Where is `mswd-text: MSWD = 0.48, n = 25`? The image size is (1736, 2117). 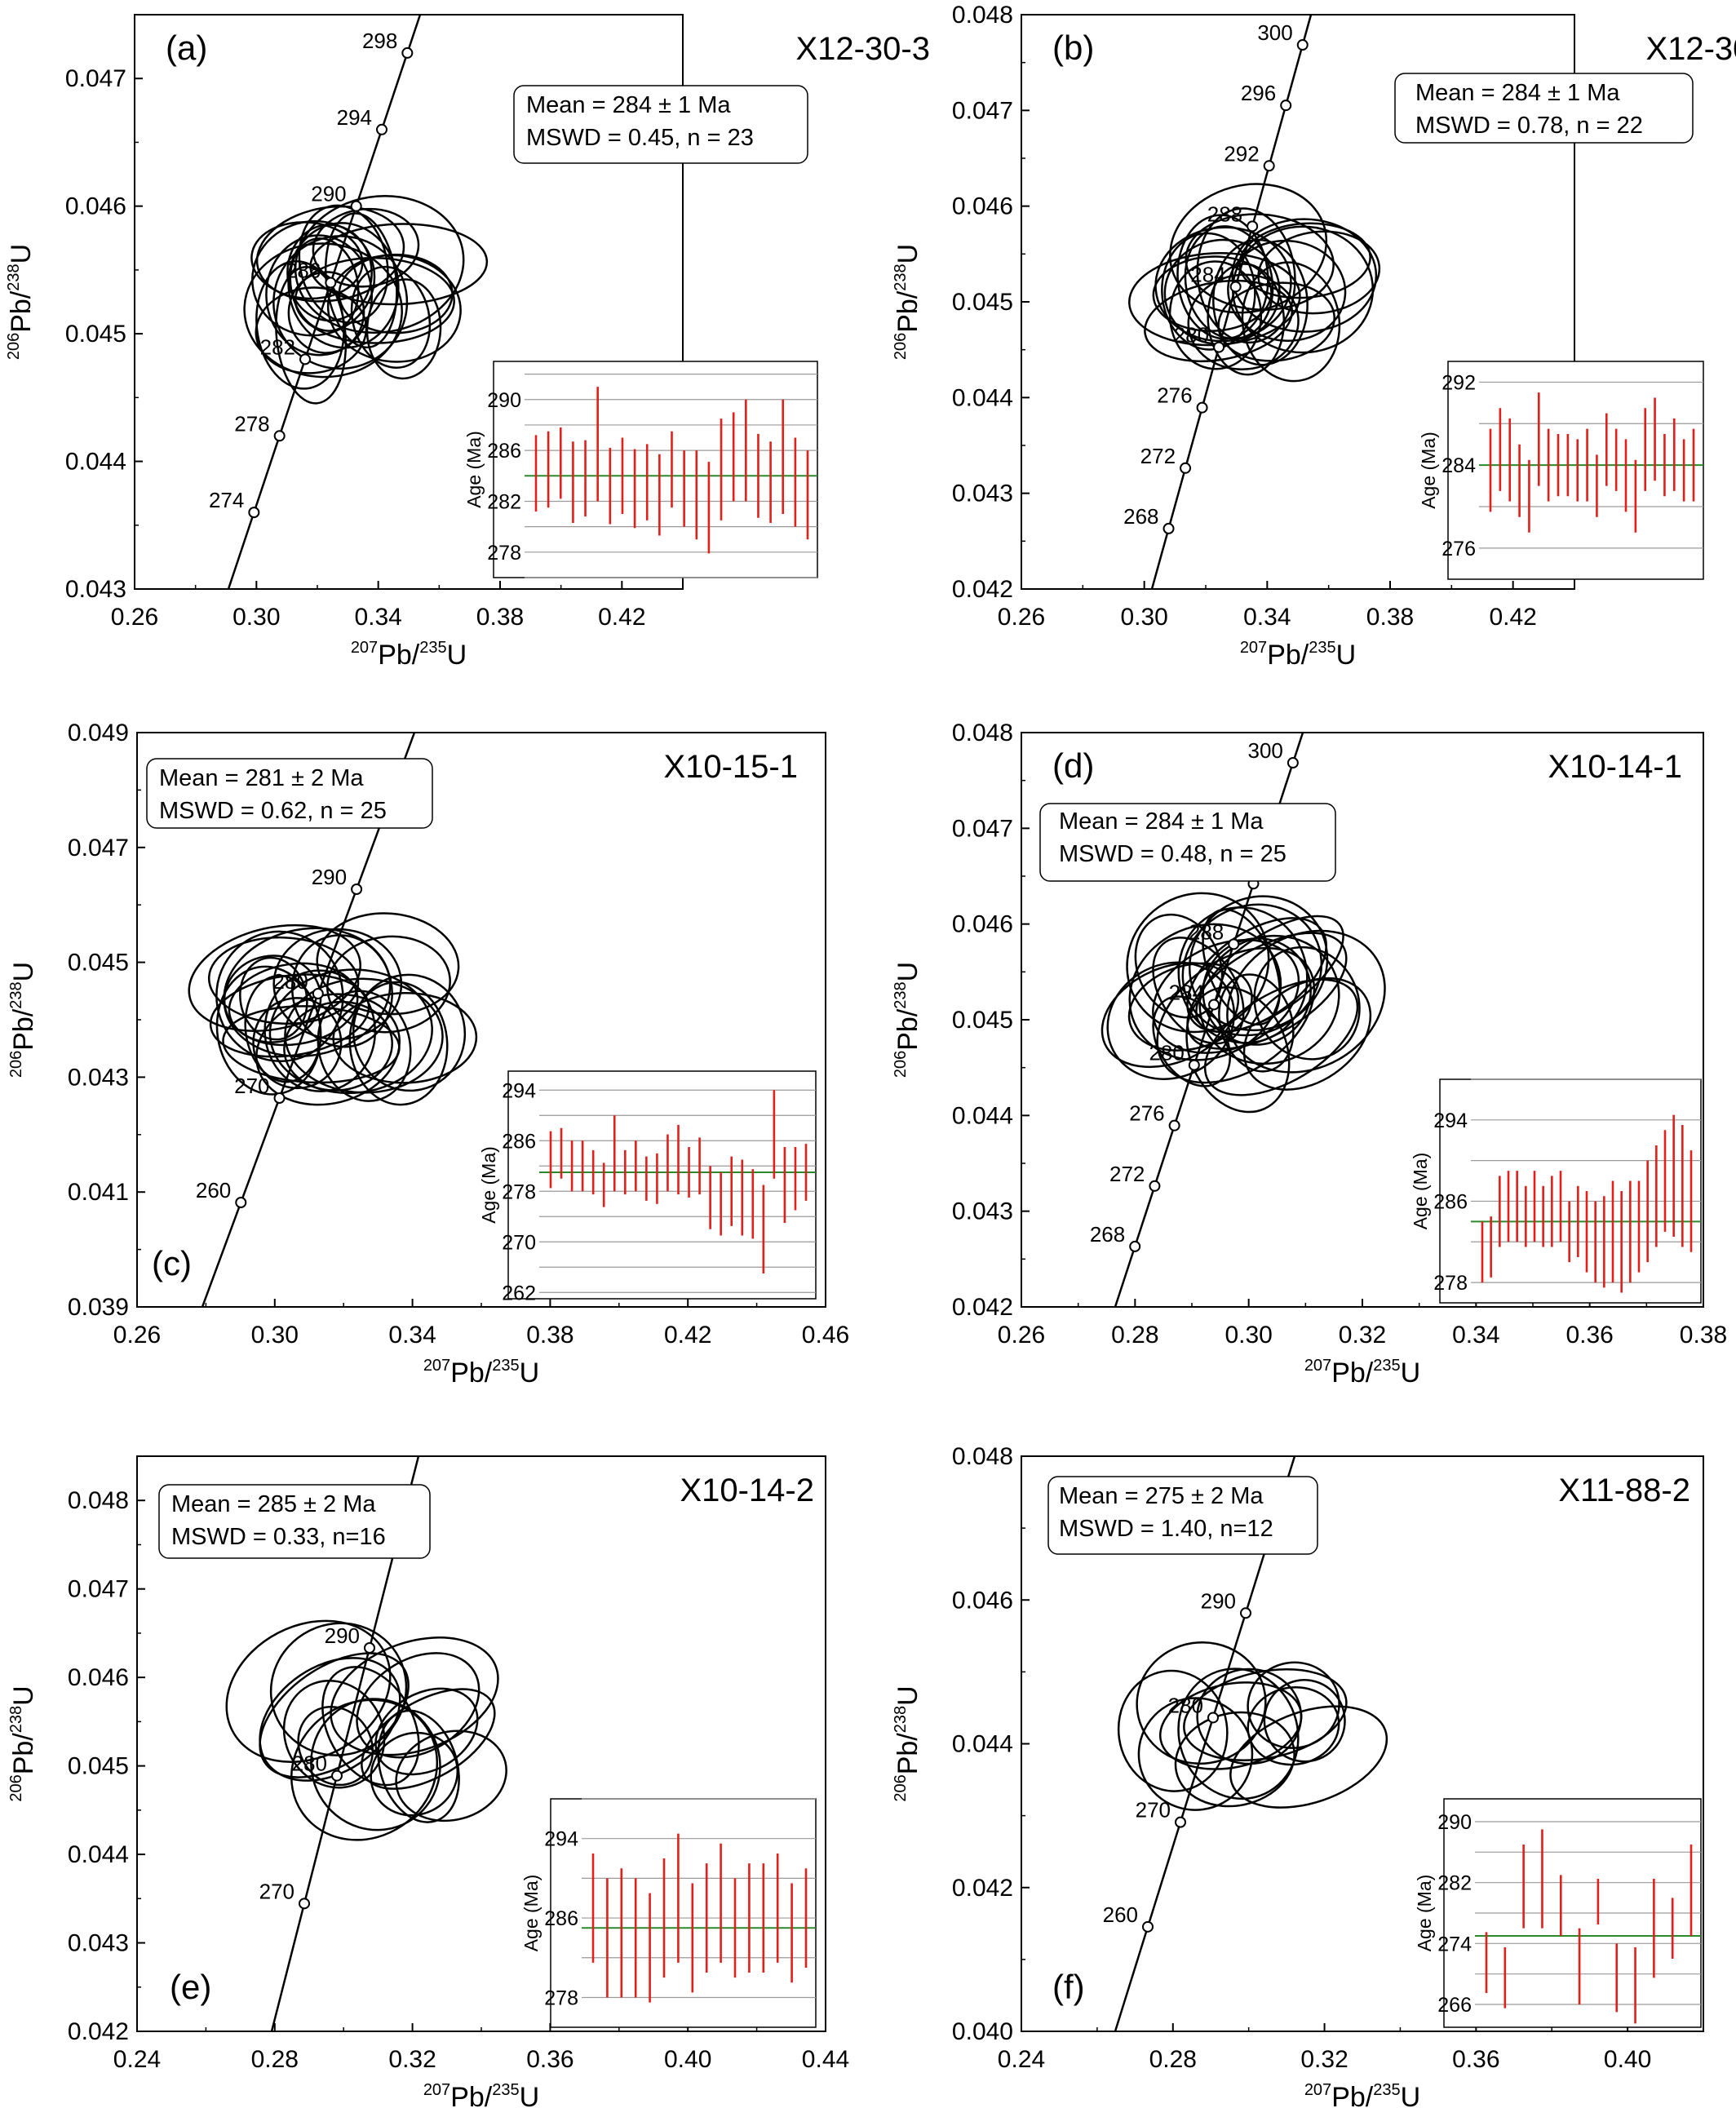 mswd-text: MSWD = 0.48, n = 25 is located at coordinates (1172, 854).